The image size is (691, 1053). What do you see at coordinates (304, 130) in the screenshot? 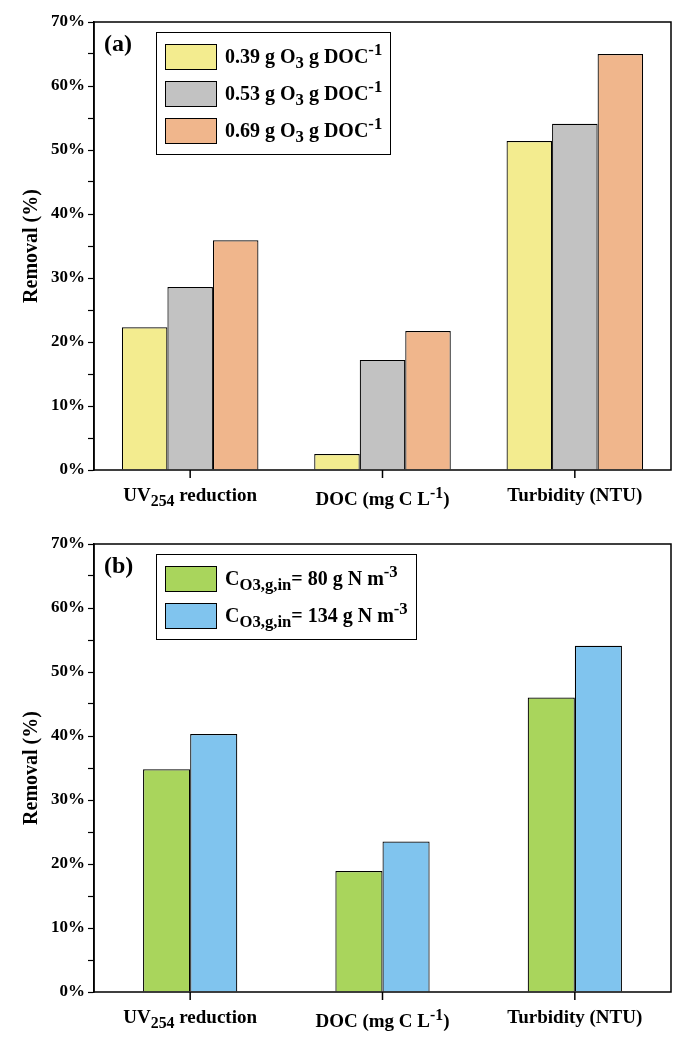
I see `legend-label: 0.69 g O$_{3}$ g DOC$^{-1}$` at bounding box center [304, 130].